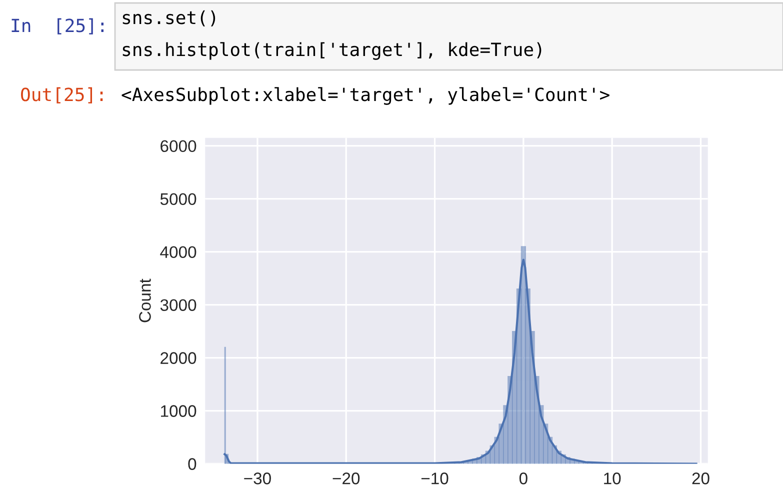 The image size is (783, 496). Describe the element at coordinates (192, 464) in the screenshot. I see `y-tick-label: 0` at that location.